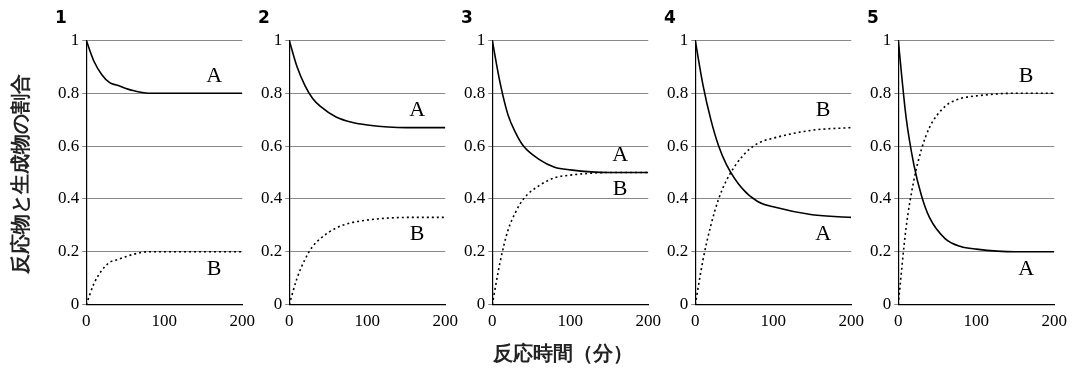  Describe the element at coordinates (562, 353) in the screenshot. I see `x-axis-title: 反応時間（分）` at that location.